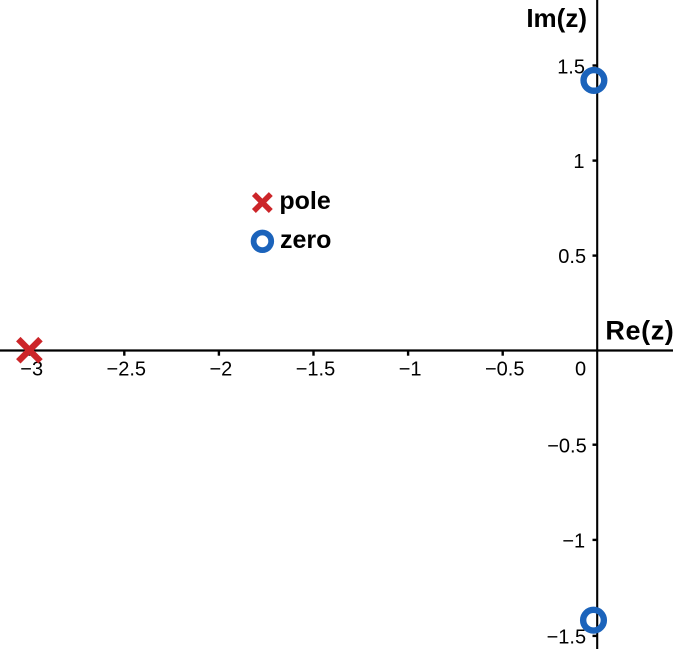 Image resolution: width=673 pixels, height=649 pixels. What do you see at coordinates (304, 201) in the screenshot?
I see `svg-text: pole` at bounding box center [304, 201].